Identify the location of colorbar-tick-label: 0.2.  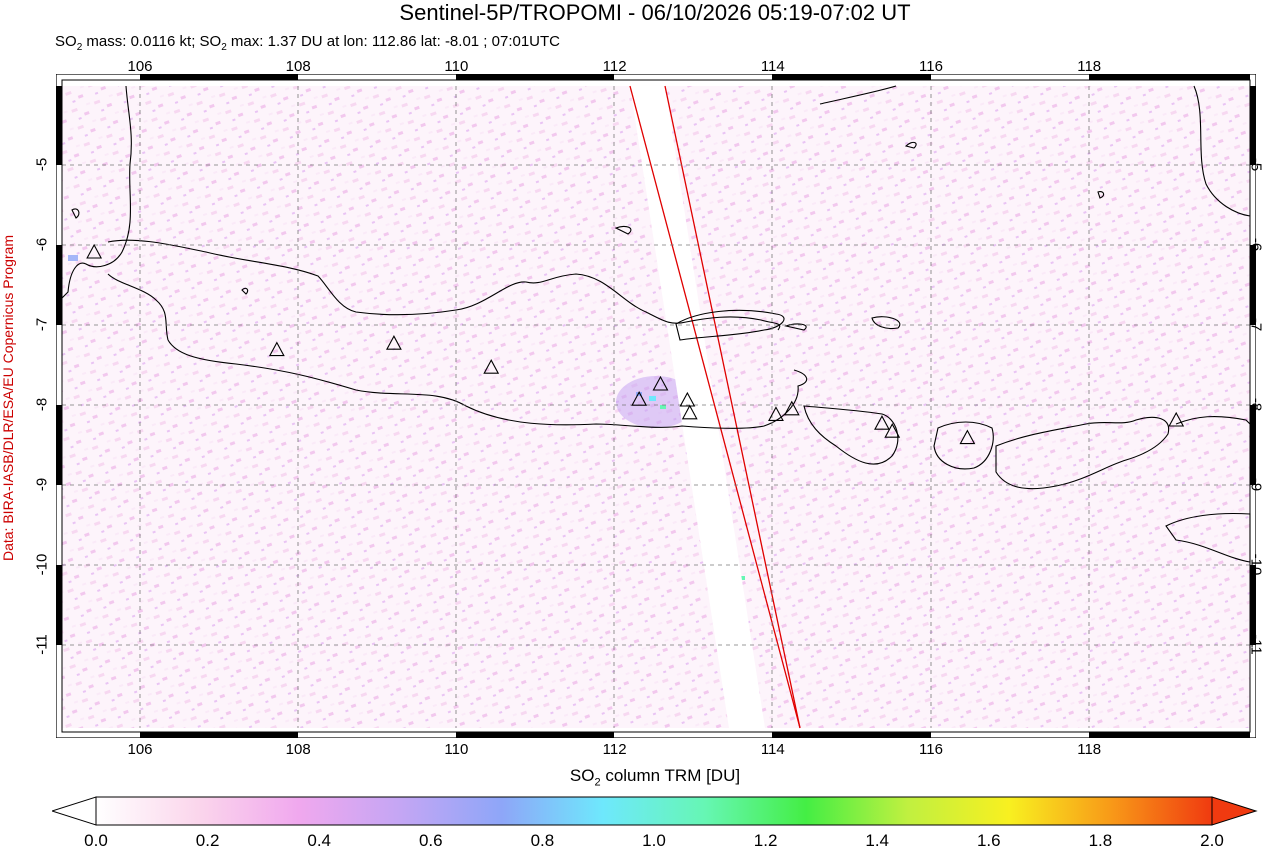
(207, 840).